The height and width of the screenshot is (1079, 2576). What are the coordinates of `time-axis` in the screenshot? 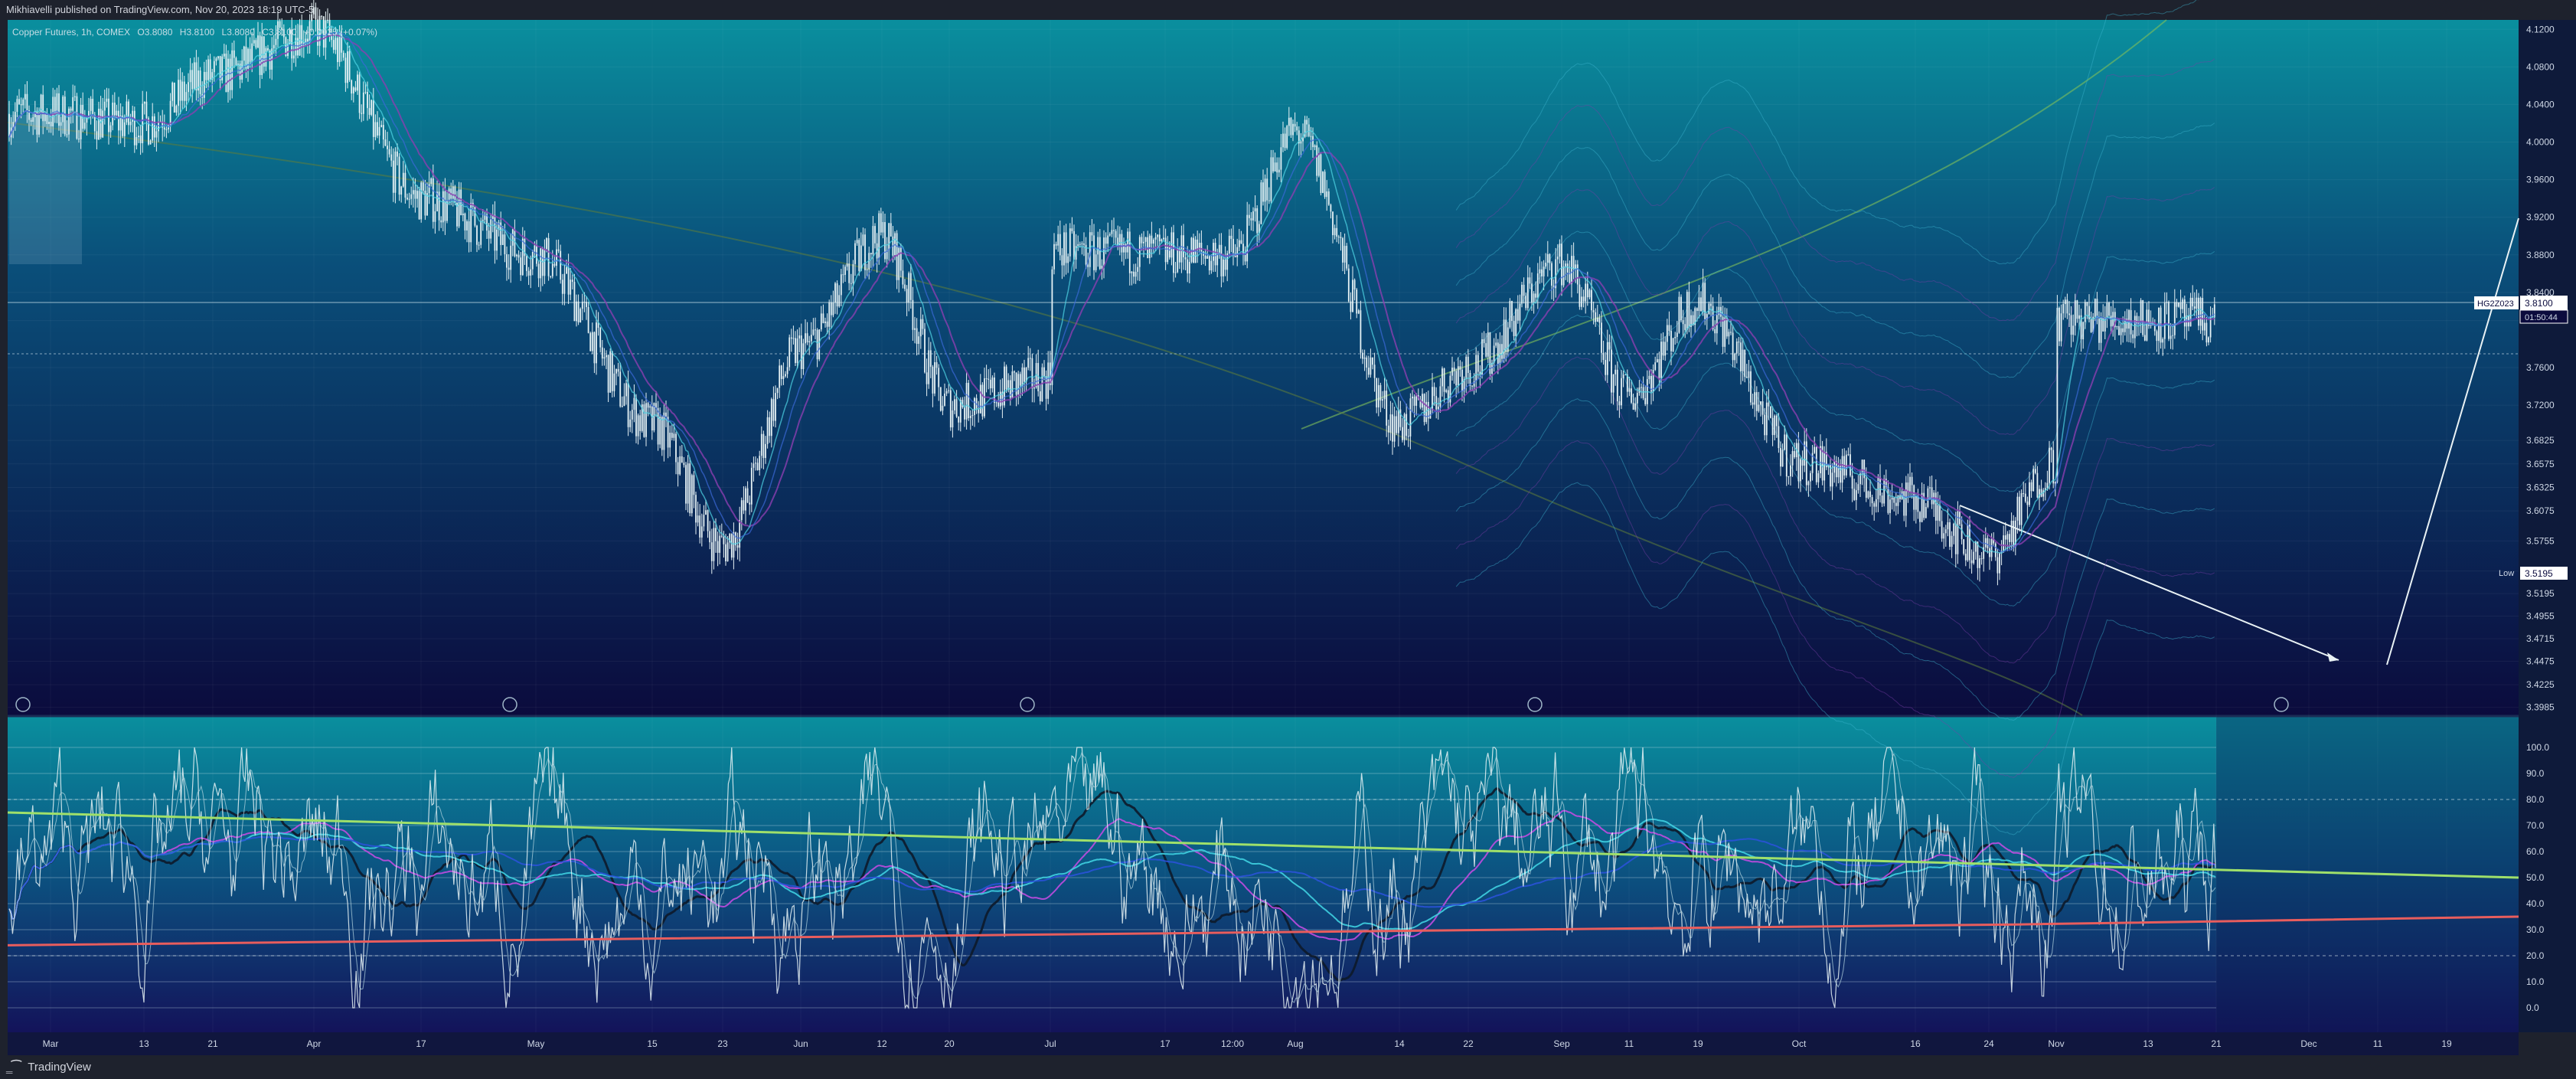 It's located at (1263, 1043).